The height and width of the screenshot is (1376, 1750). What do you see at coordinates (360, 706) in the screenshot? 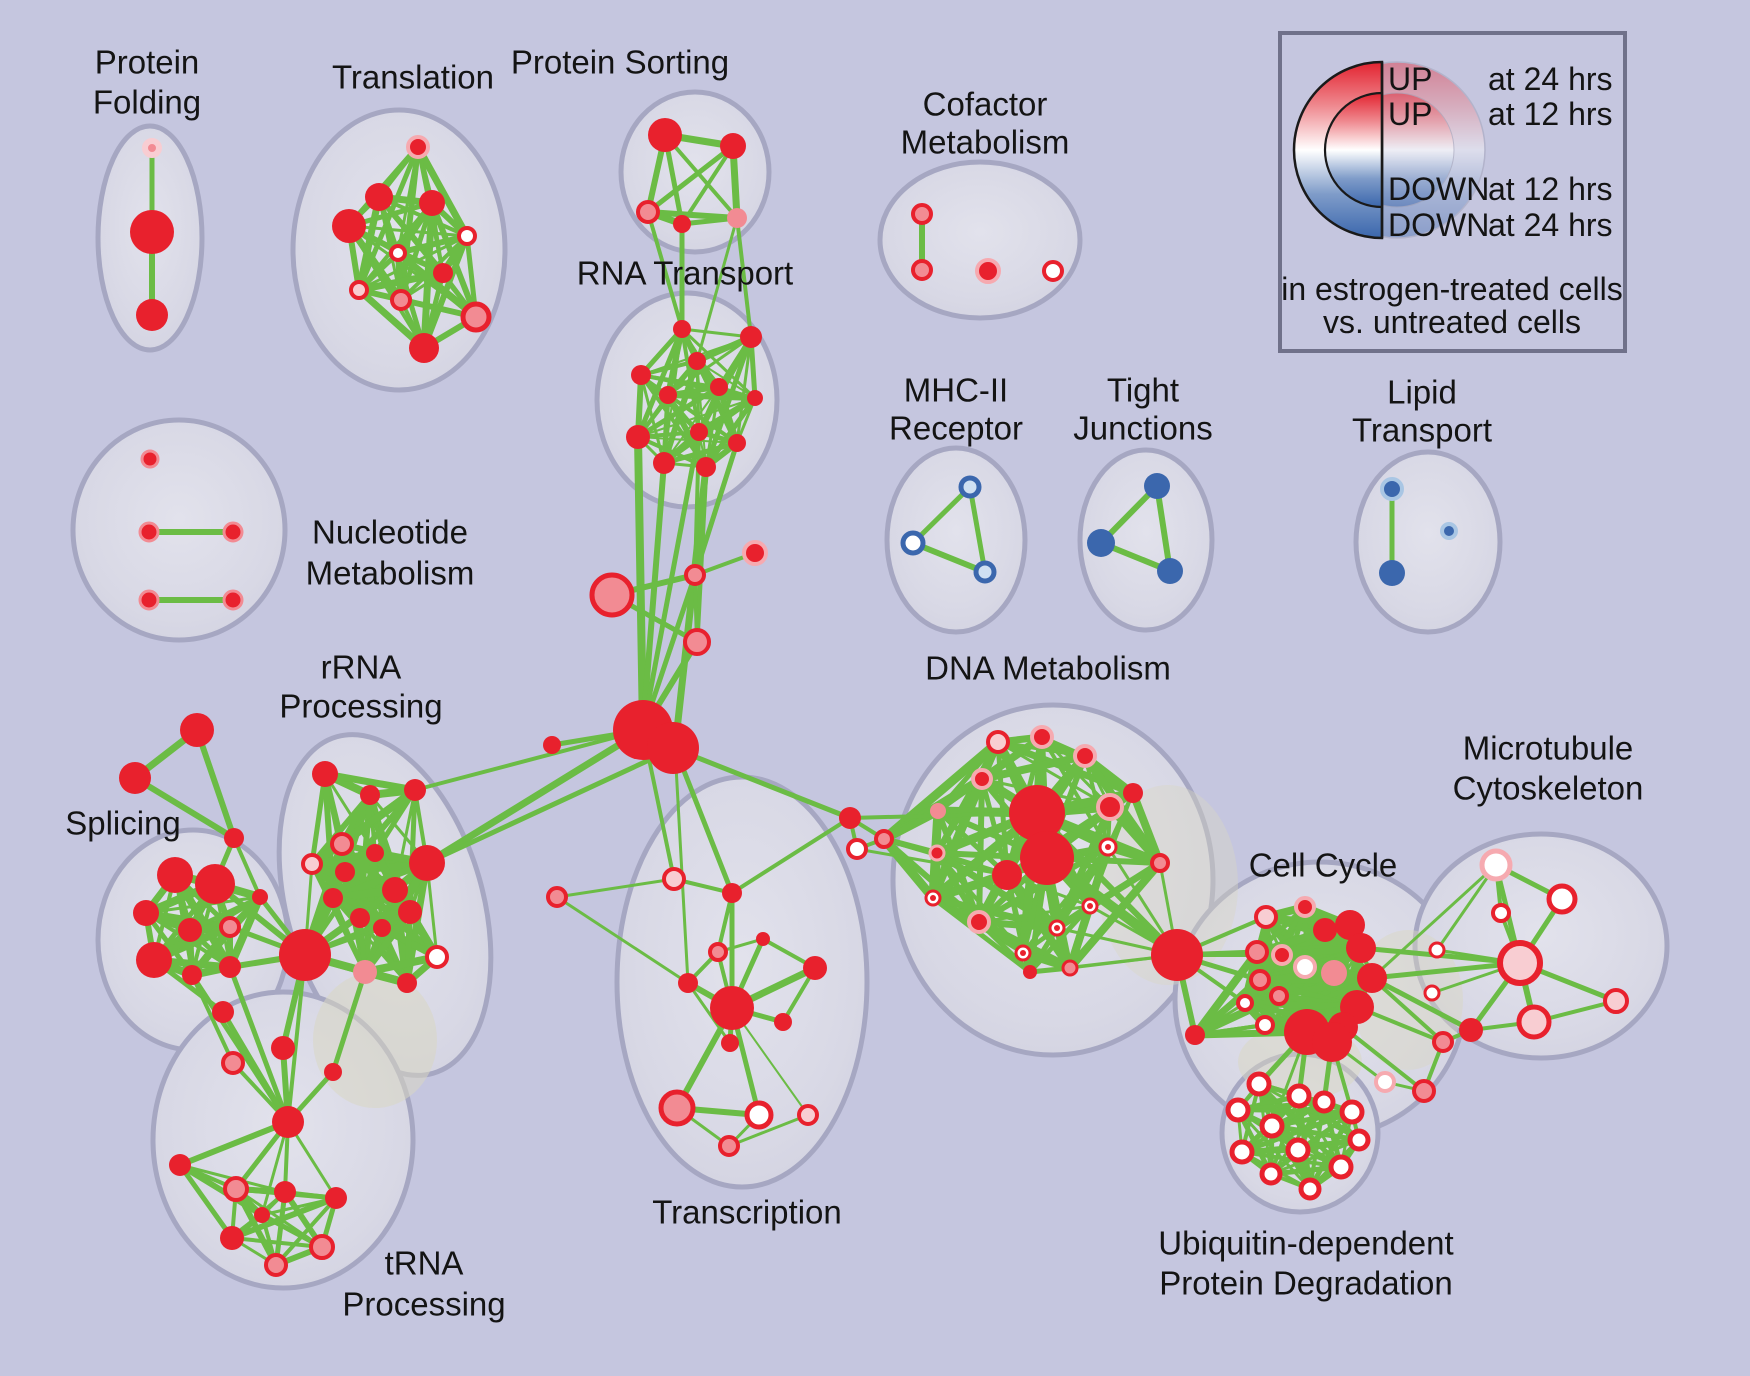
I see `cluster-label-rrna-processing: Processing` at bounding box center [360, 706].